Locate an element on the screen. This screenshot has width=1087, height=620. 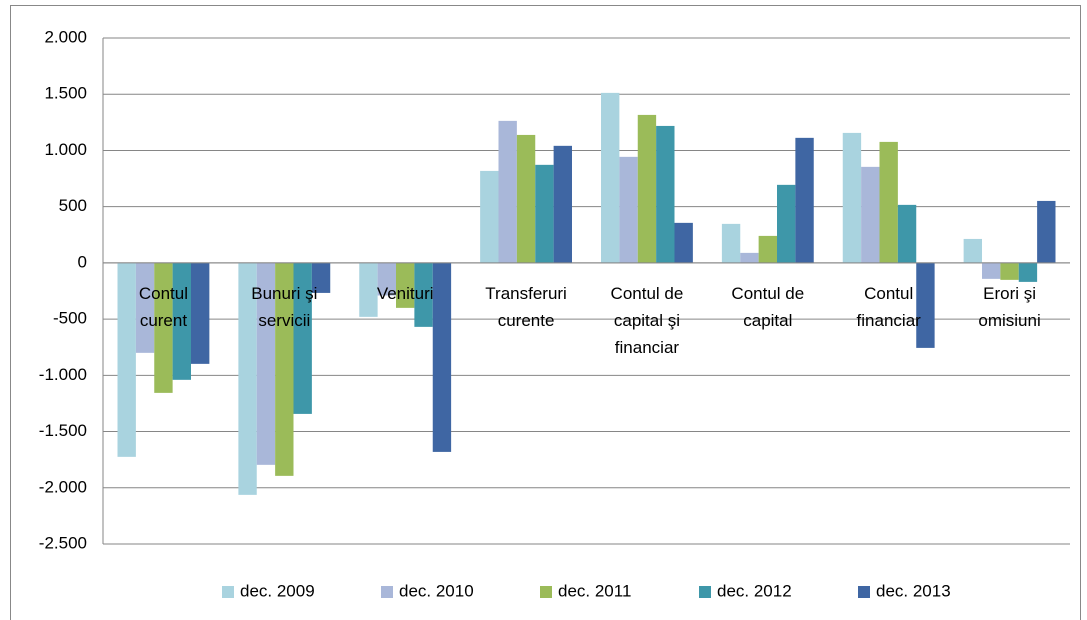
x-tick-label: Venituri is located at coordinates (405, 293).